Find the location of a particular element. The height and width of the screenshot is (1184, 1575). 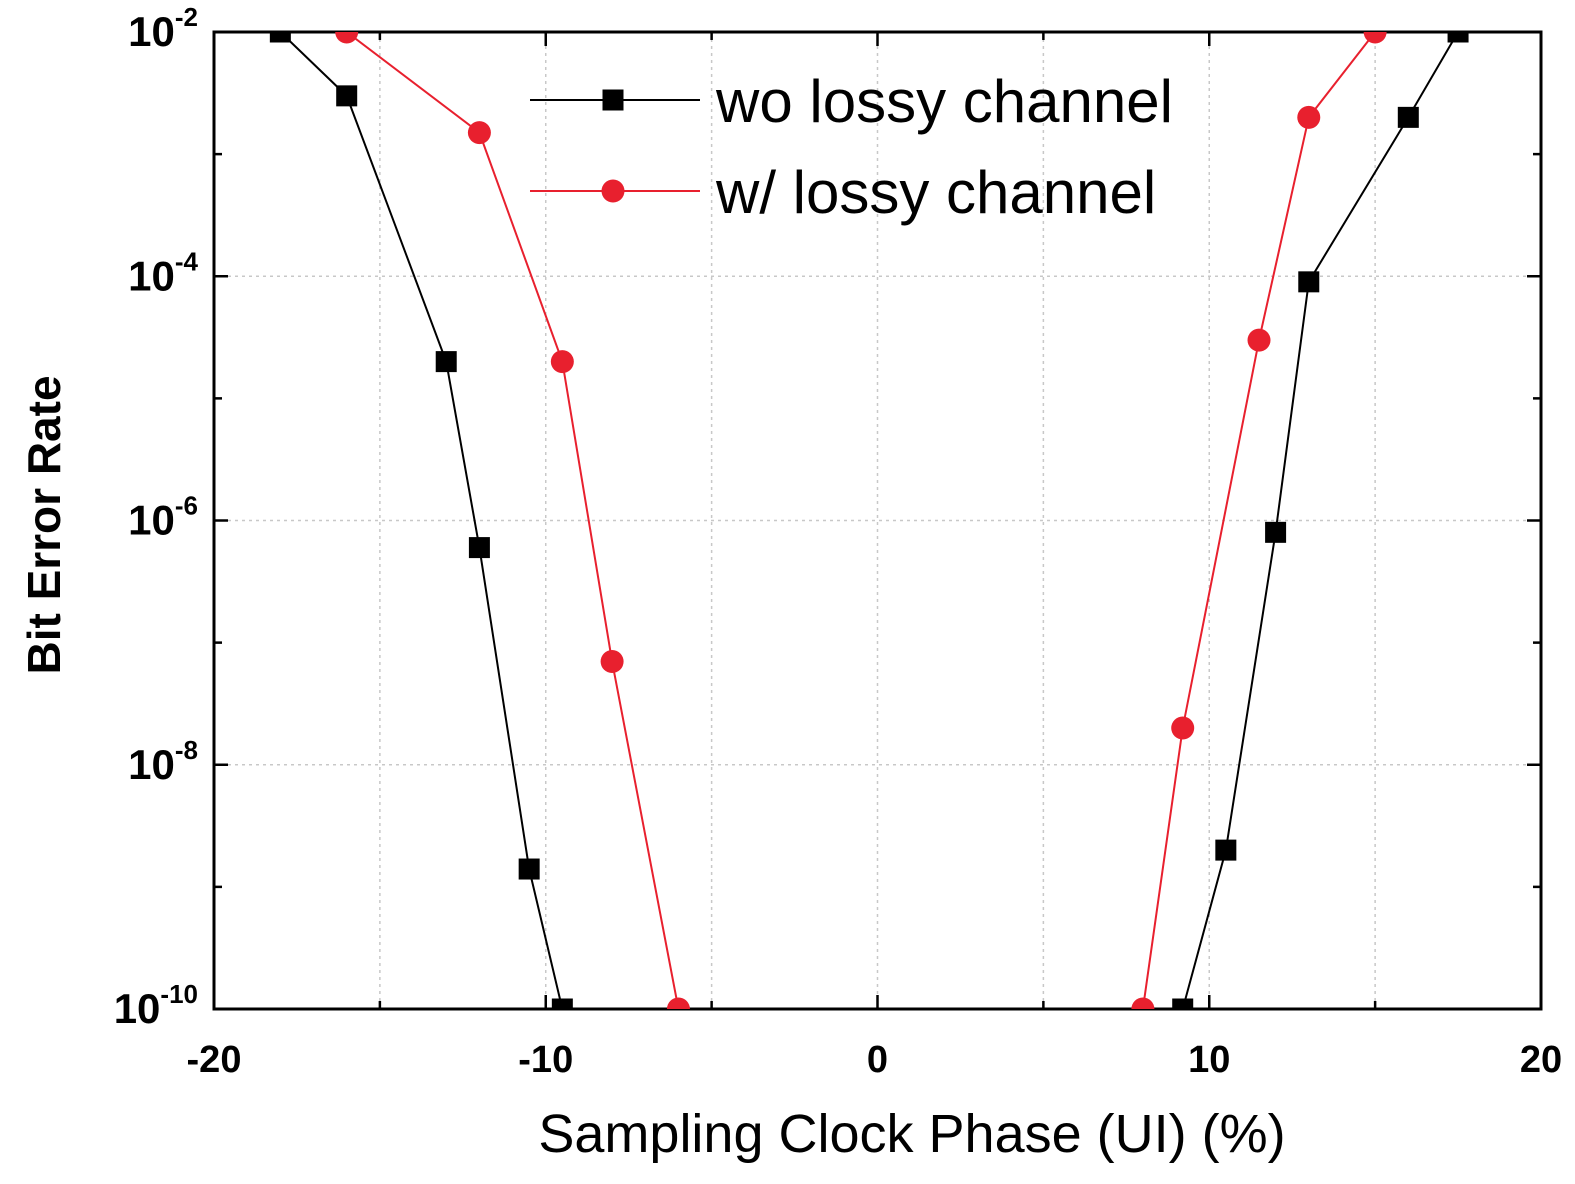

legend-label: w/ lossy channel is located at coordinates (935, 192).